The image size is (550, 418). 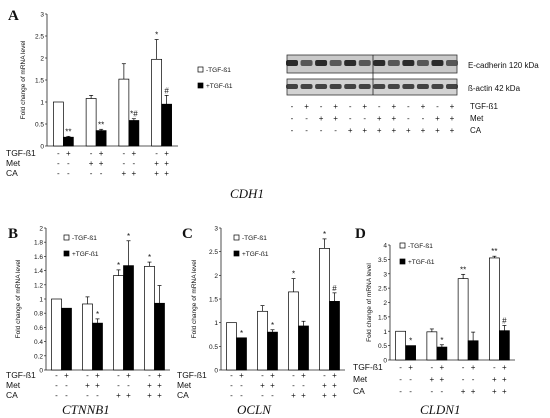 I want to click on y-tick-label: 2.5, so click(x=39, y=37).